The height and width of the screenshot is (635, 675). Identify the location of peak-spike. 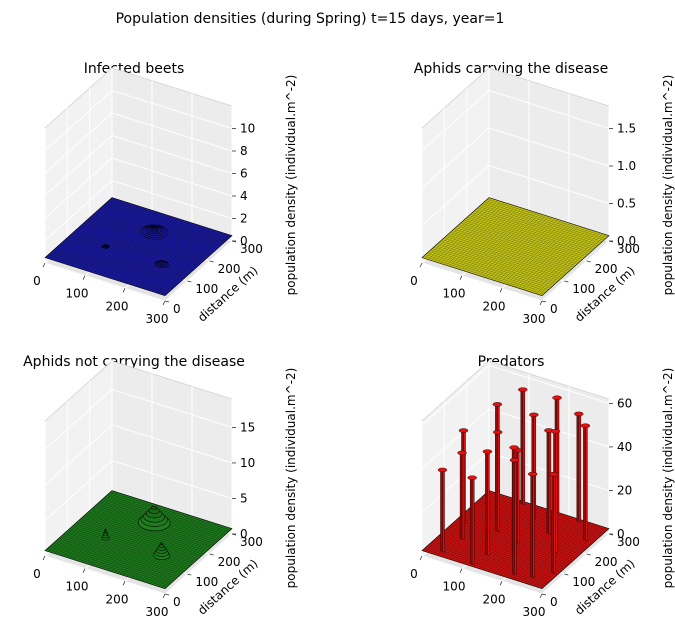
(442, 510).